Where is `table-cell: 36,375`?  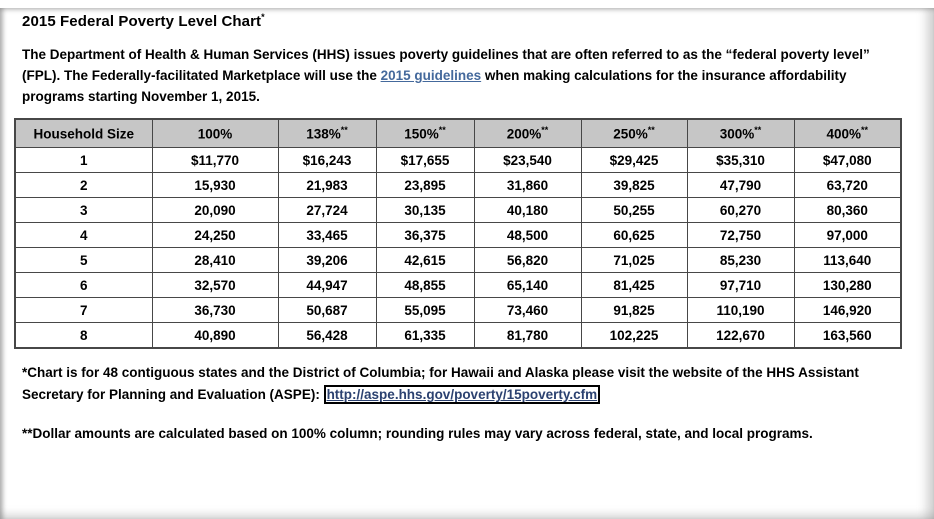
table-cell: 36,375 is located at coordinates (425, 235).